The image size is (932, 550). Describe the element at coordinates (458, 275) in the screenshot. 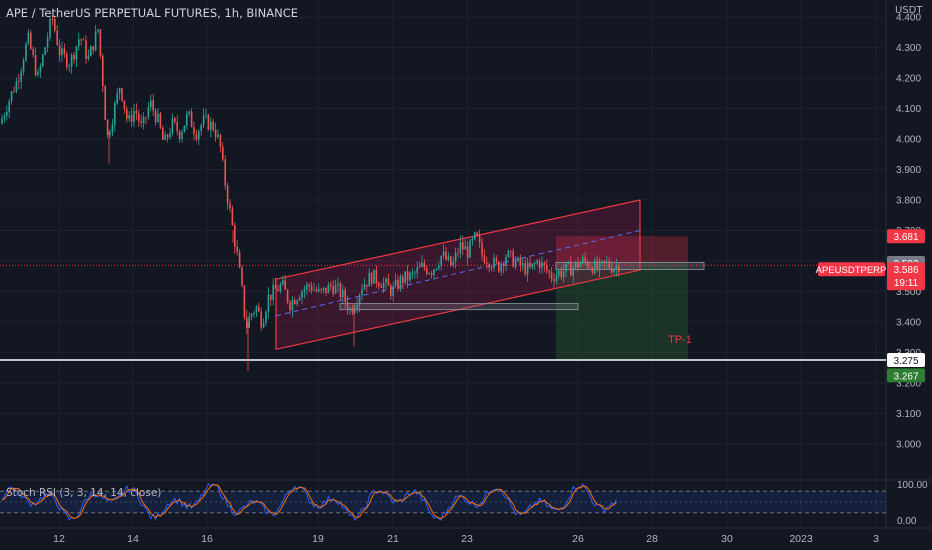

I see `rising-channel` at that location.